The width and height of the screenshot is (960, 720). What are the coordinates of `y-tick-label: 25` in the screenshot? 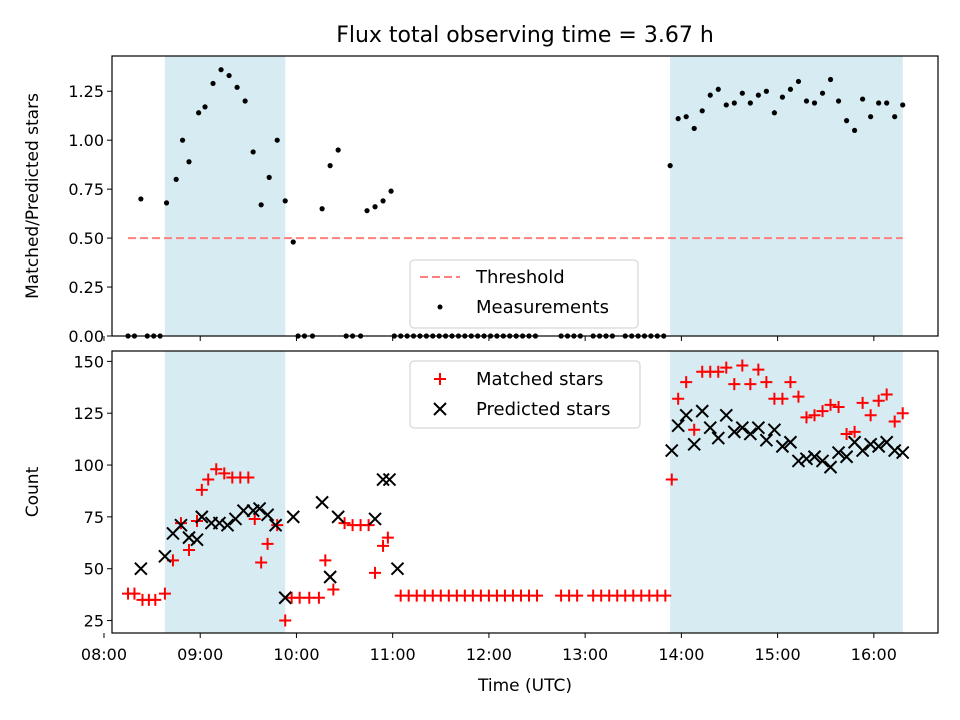 It's located at (94, 621).